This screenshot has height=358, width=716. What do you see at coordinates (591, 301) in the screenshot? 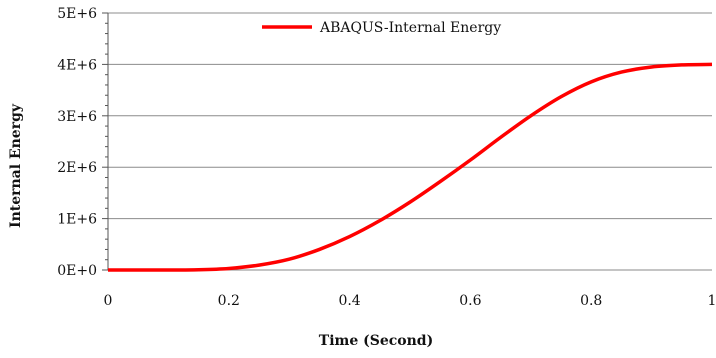
I see `x-tick-label: 0.8` at bounding box center [591, 301].